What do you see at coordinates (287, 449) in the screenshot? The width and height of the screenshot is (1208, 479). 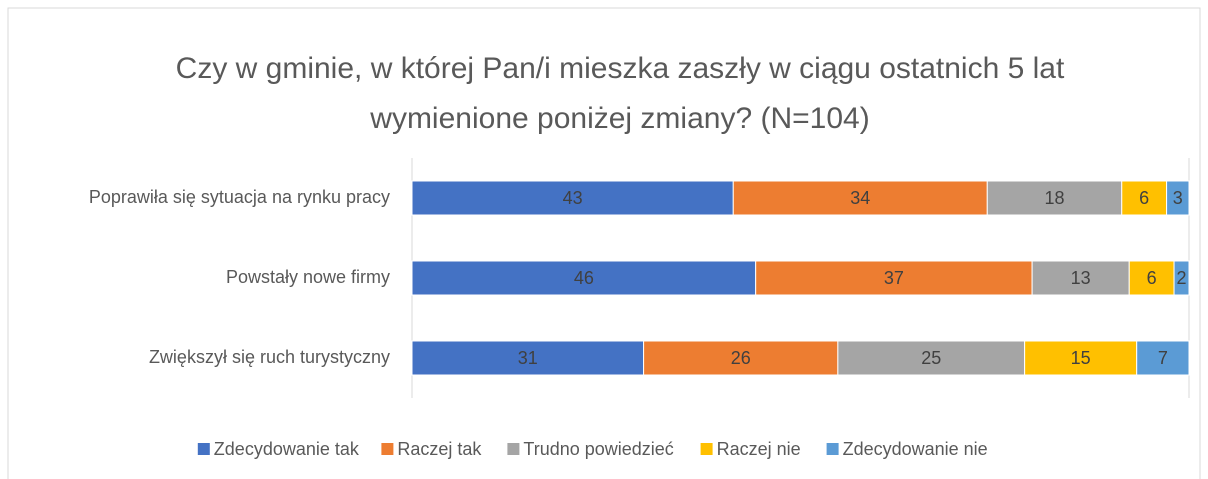 I see `legend-label: Zdecydowanie tak` at bounding box center [287, 449].